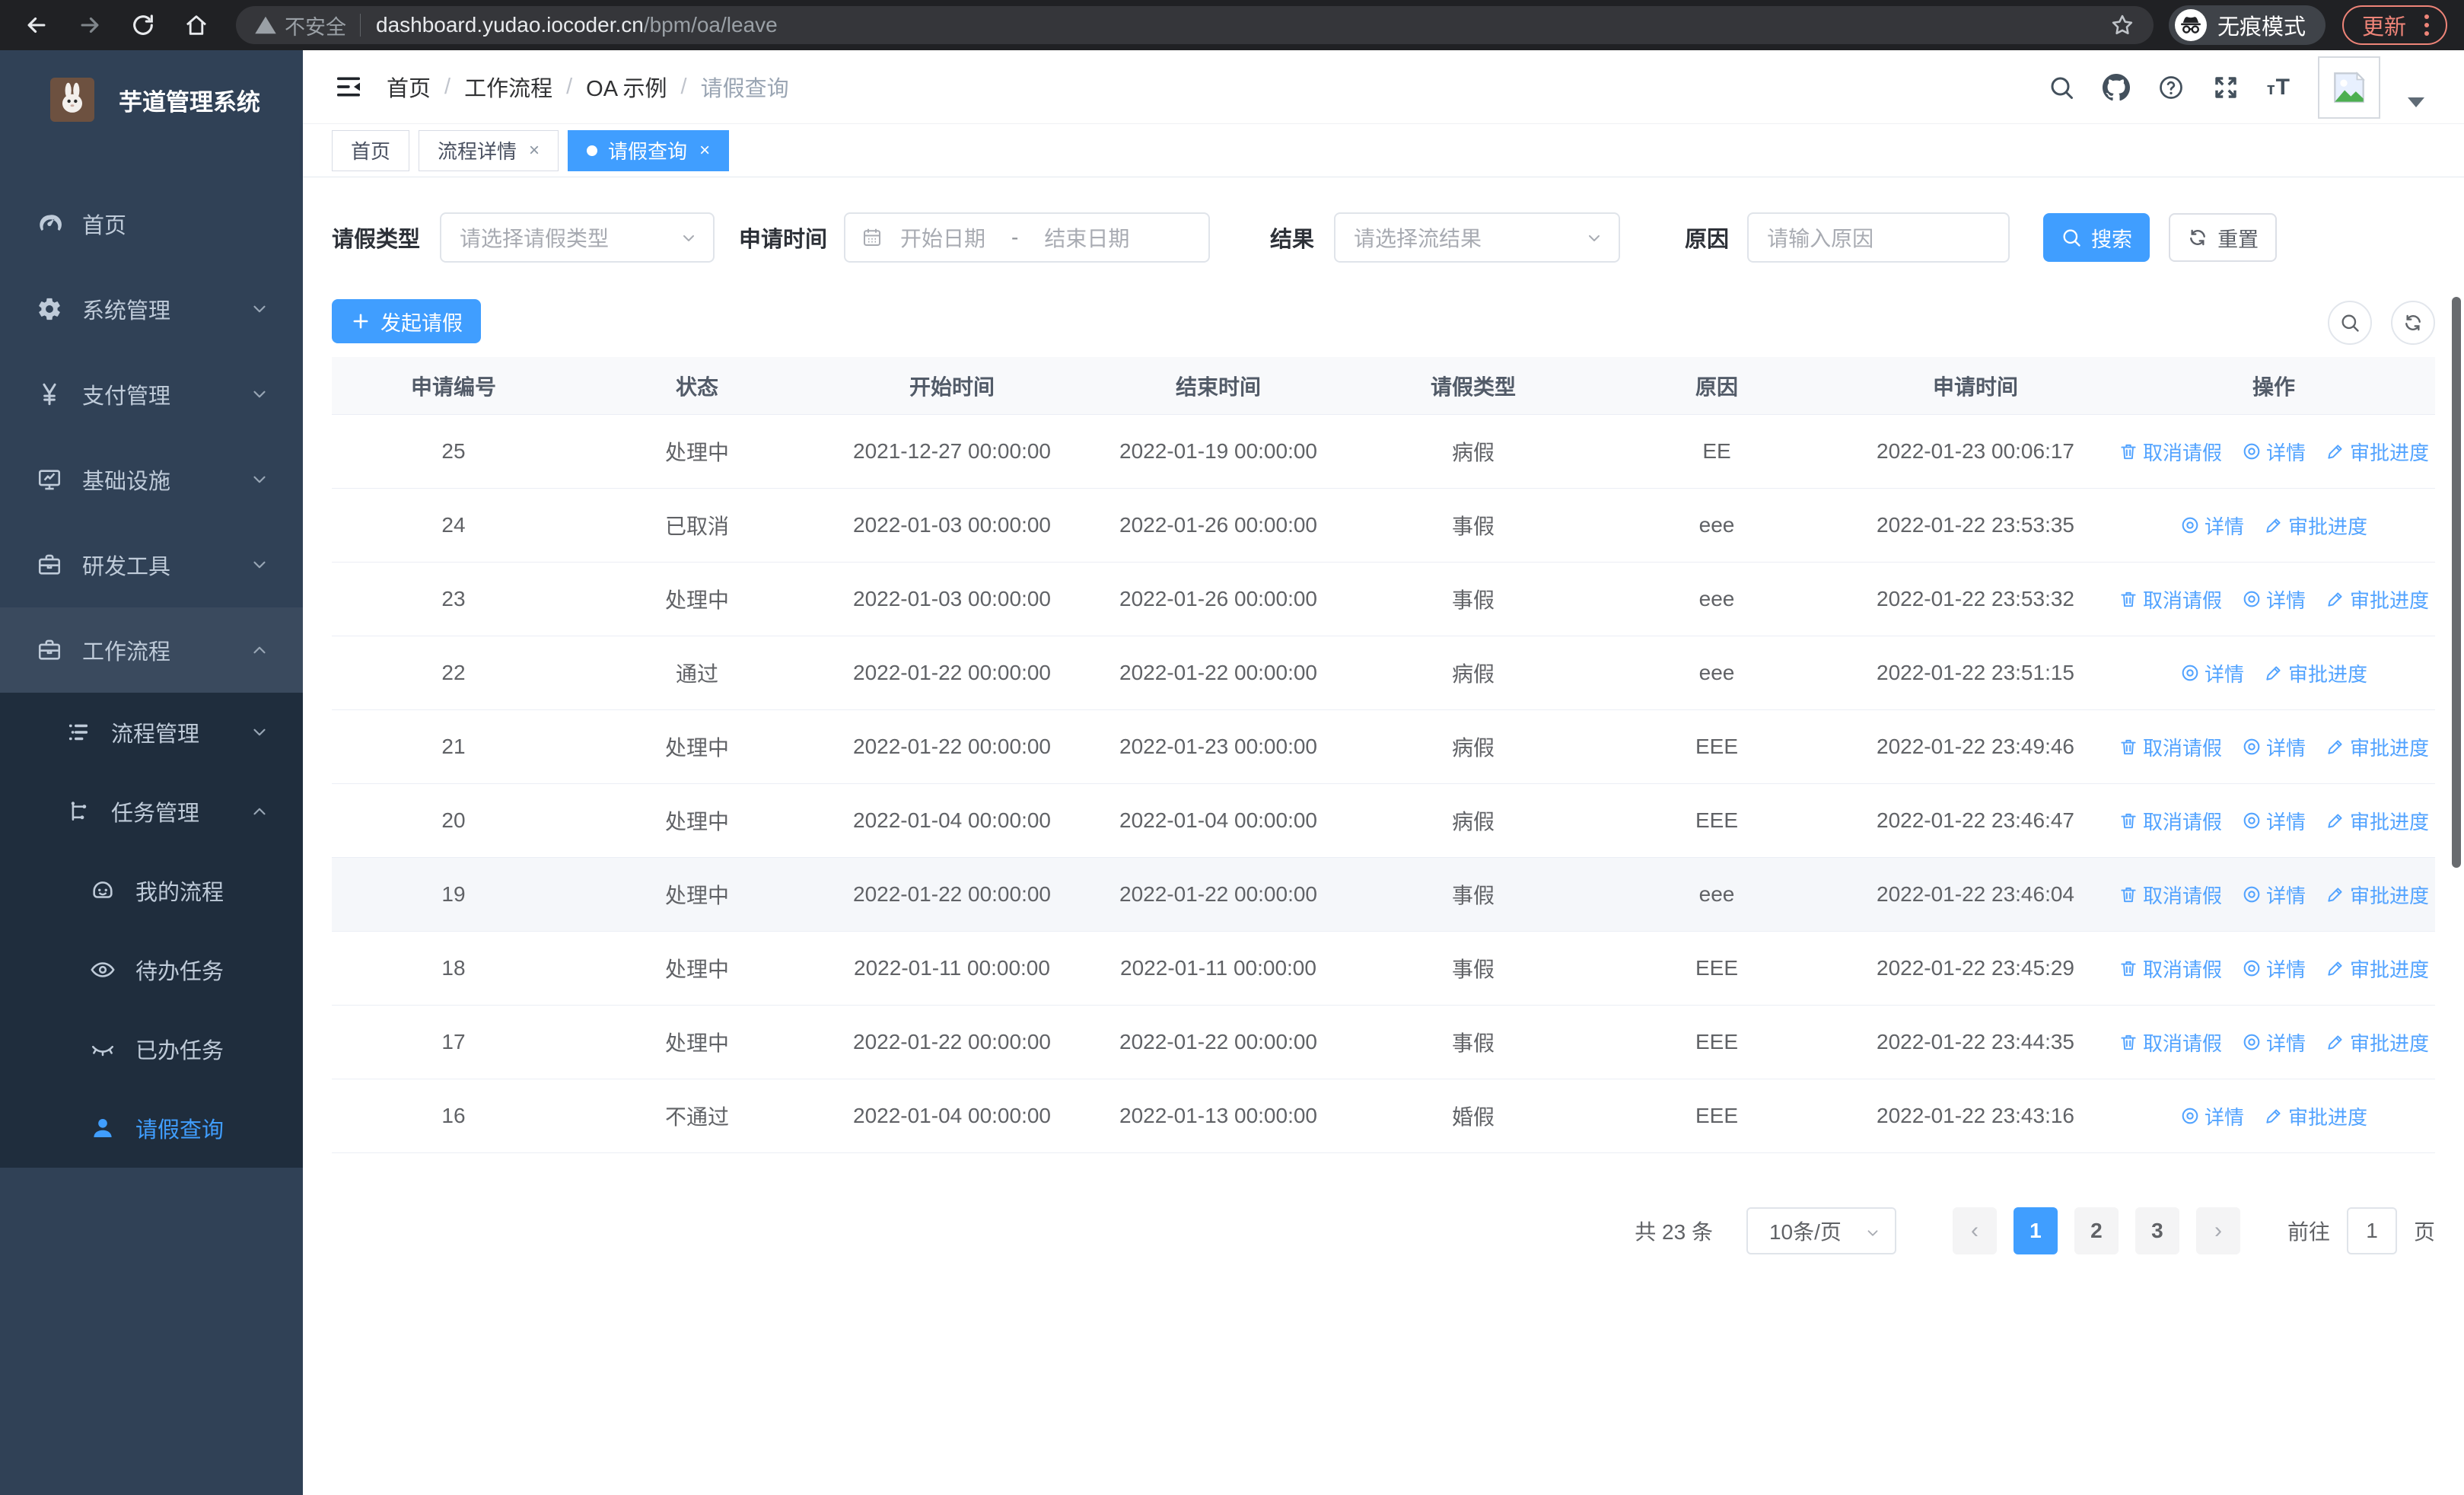 The height and width of the screenshot is (1495, 2464). Describe the element at coordinates (406, 321) in the screenshot. I see `create-leave-button: 发起请假` at that location.